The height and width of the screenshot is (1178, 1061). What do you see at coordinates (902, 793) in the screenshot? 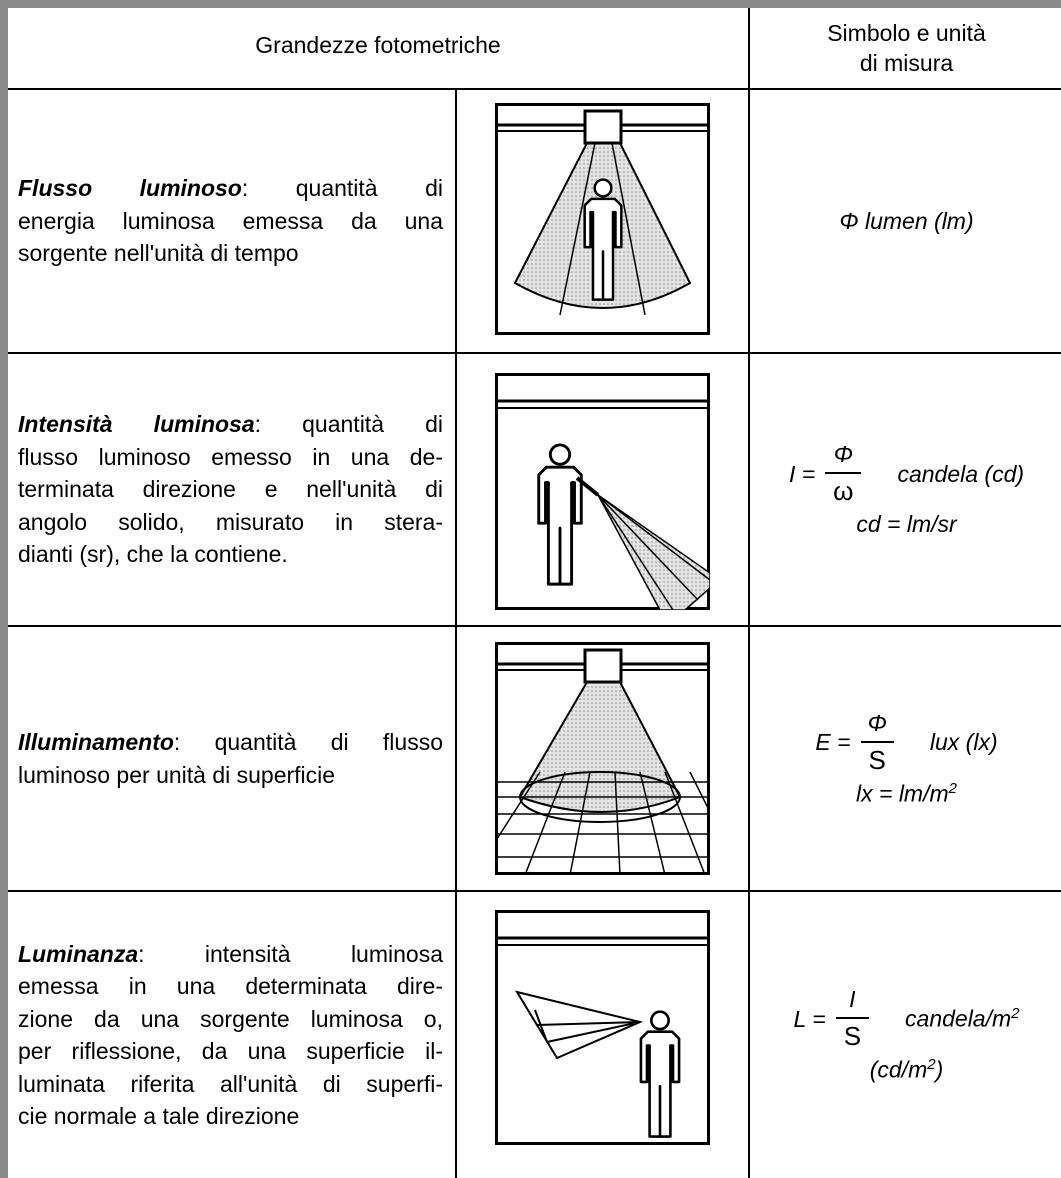
I see `text: lx = lm/m` at bounding box center [902, 793].